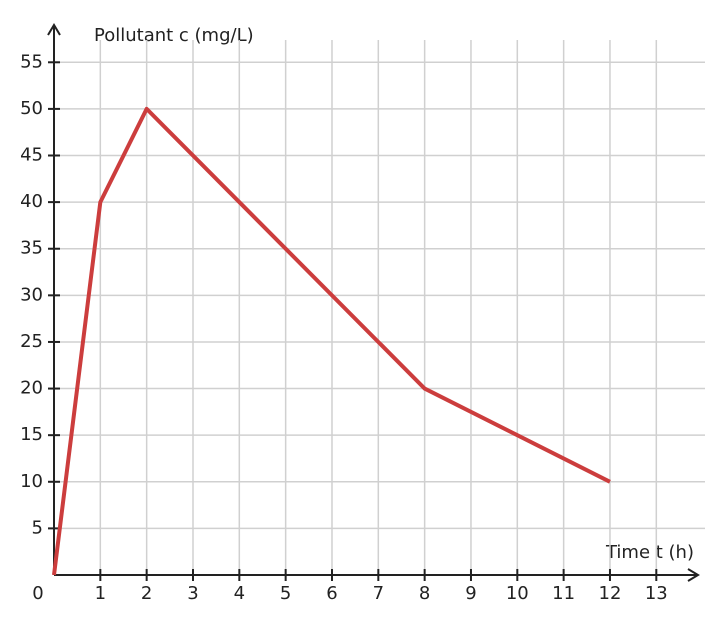 The width and height of the screenshot is (722, 623). What do you see at coordinates (656, 593) in the screenshot?
I see `x-tick-label: 13` at bounding box center [656, 593].